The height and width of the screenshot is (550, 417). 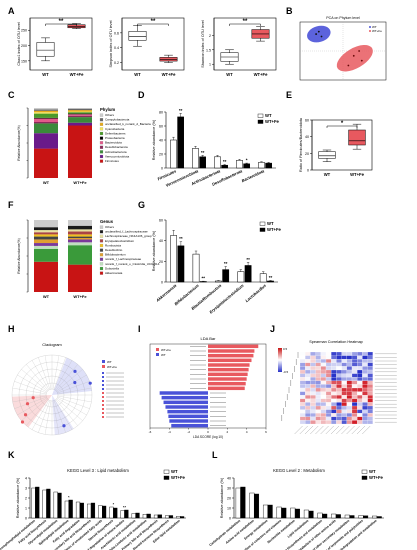 I want to click on legend-label: Lachnospiraceae_NK4A136_group, so click(x=128, y=236).